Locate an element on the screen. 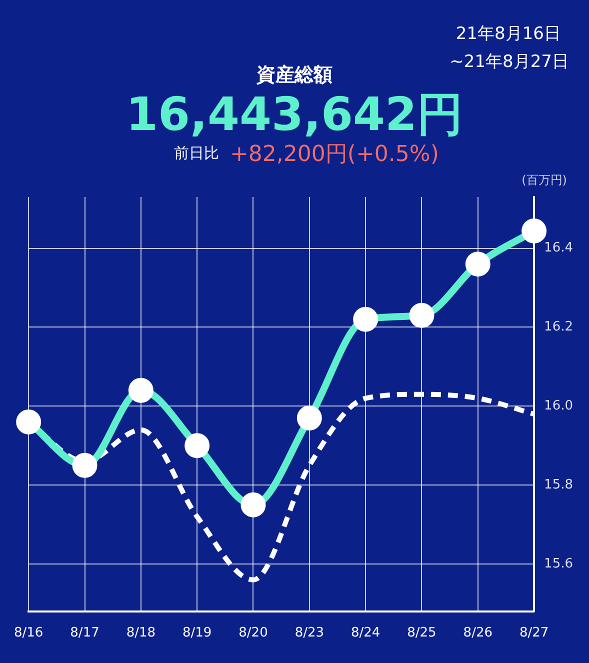 This screenshot has height=663, width=589. text: ~21年8月27日 is located at coordinates (509, 62).